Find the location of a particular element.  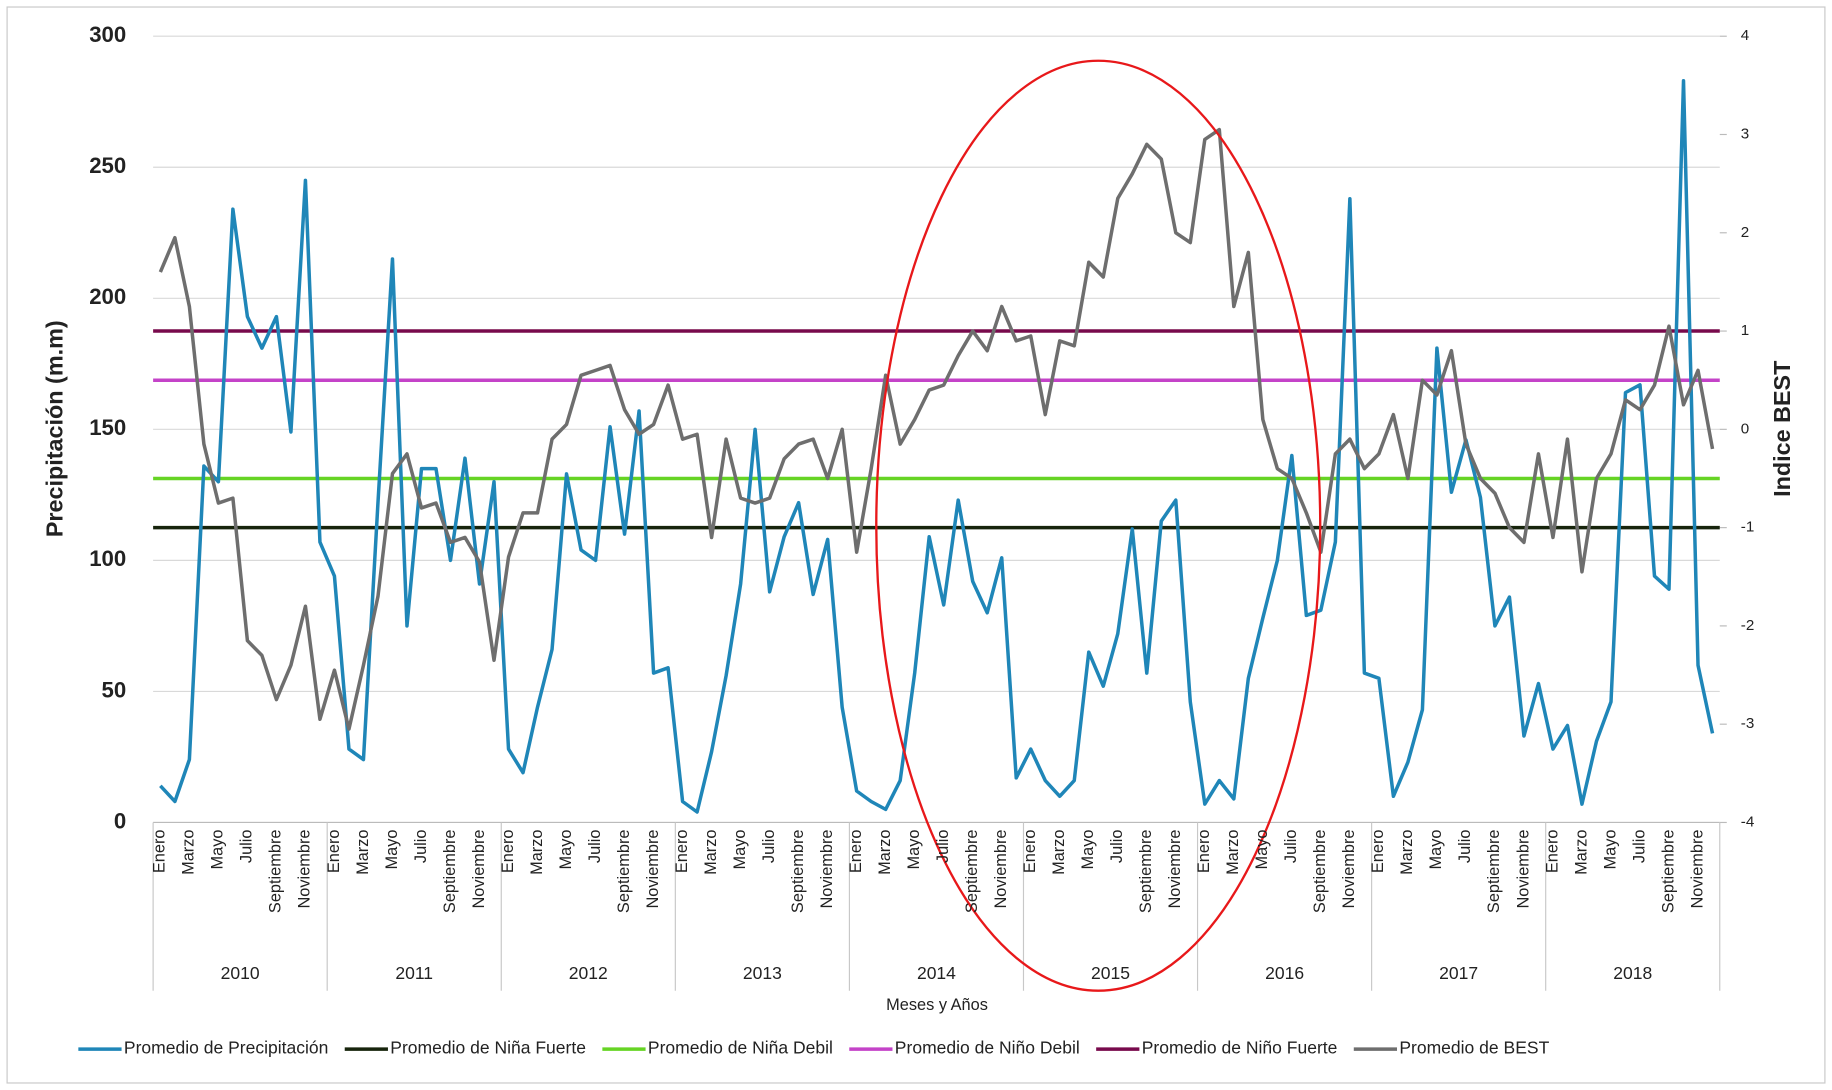

y-tick-label: 100 is located at coordinates (107, 558).